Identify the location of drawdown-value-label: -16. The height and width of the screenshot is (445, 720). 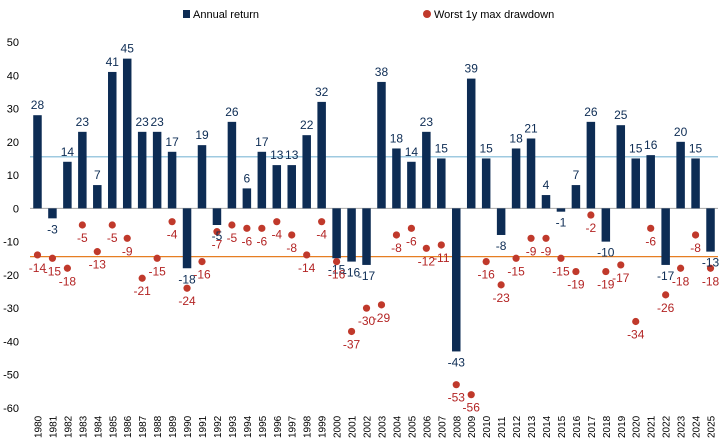
(202, 275).